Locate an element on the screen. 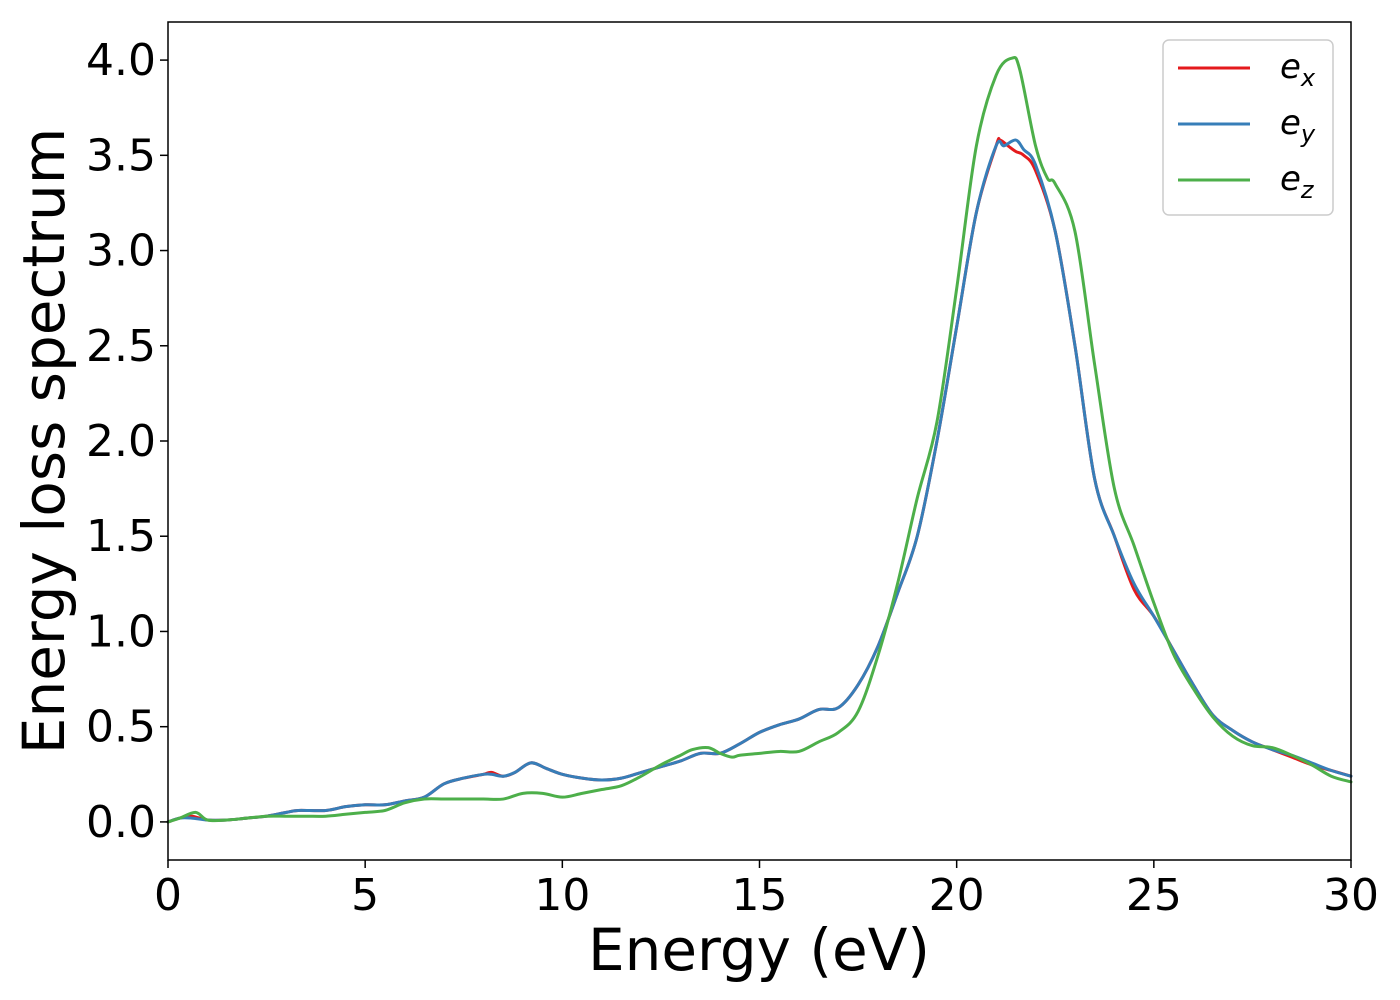  y-tick-label: 2.0 is located at coordinates (121, 441).